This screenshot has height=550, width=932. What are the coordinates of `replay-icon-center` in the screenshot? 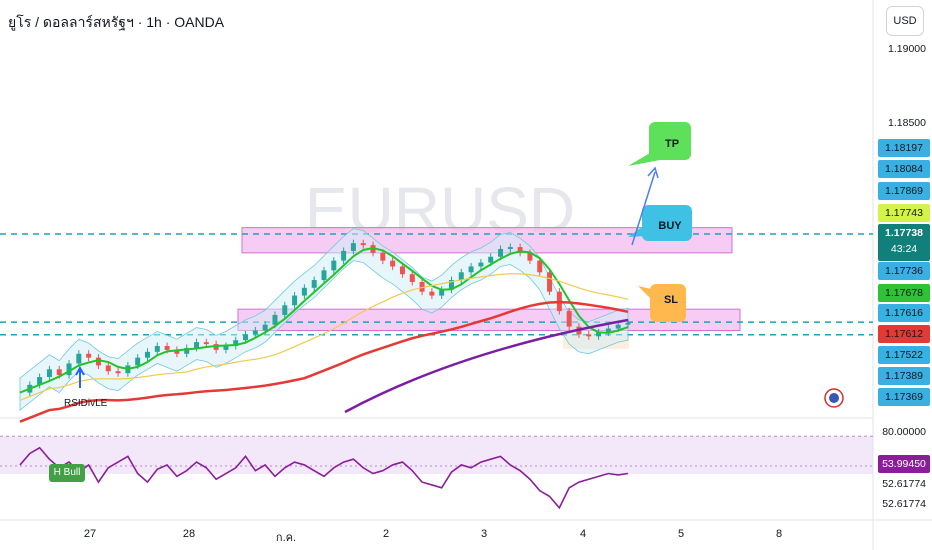 It's located at (834, 398).